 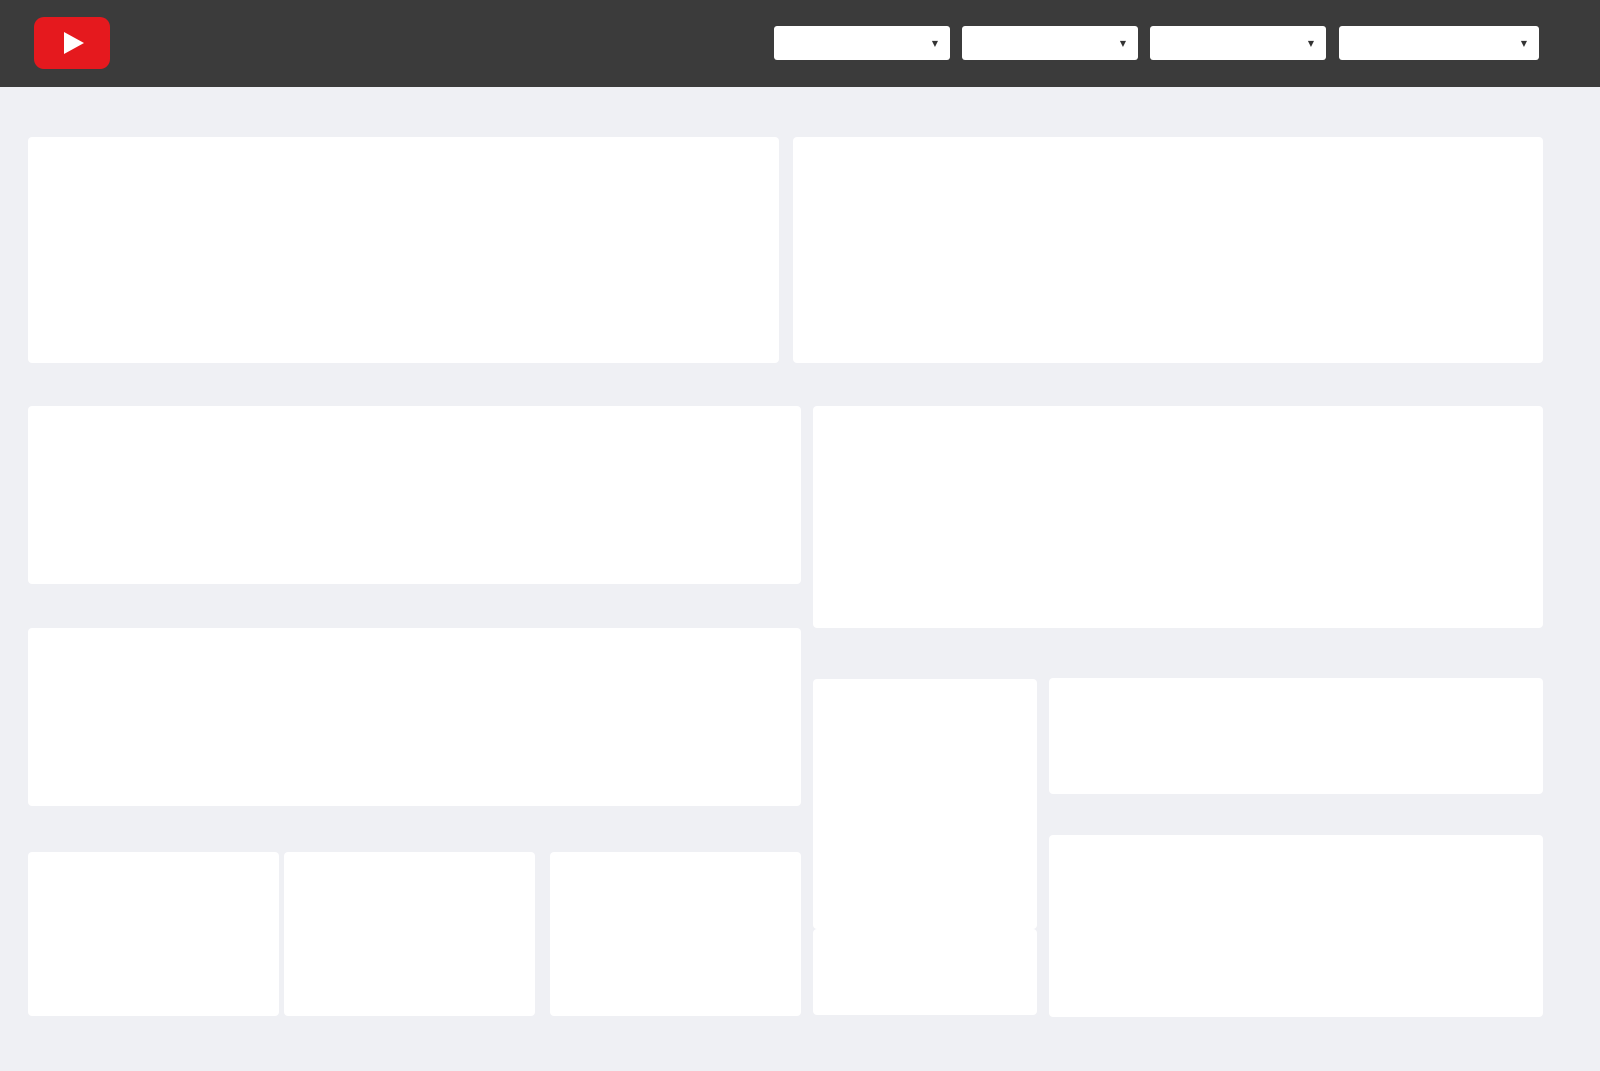 What do you see at coordinates (1296, 926) in the screenshot?
I see `posts-performance-table` at bounding box center [1296, 926].